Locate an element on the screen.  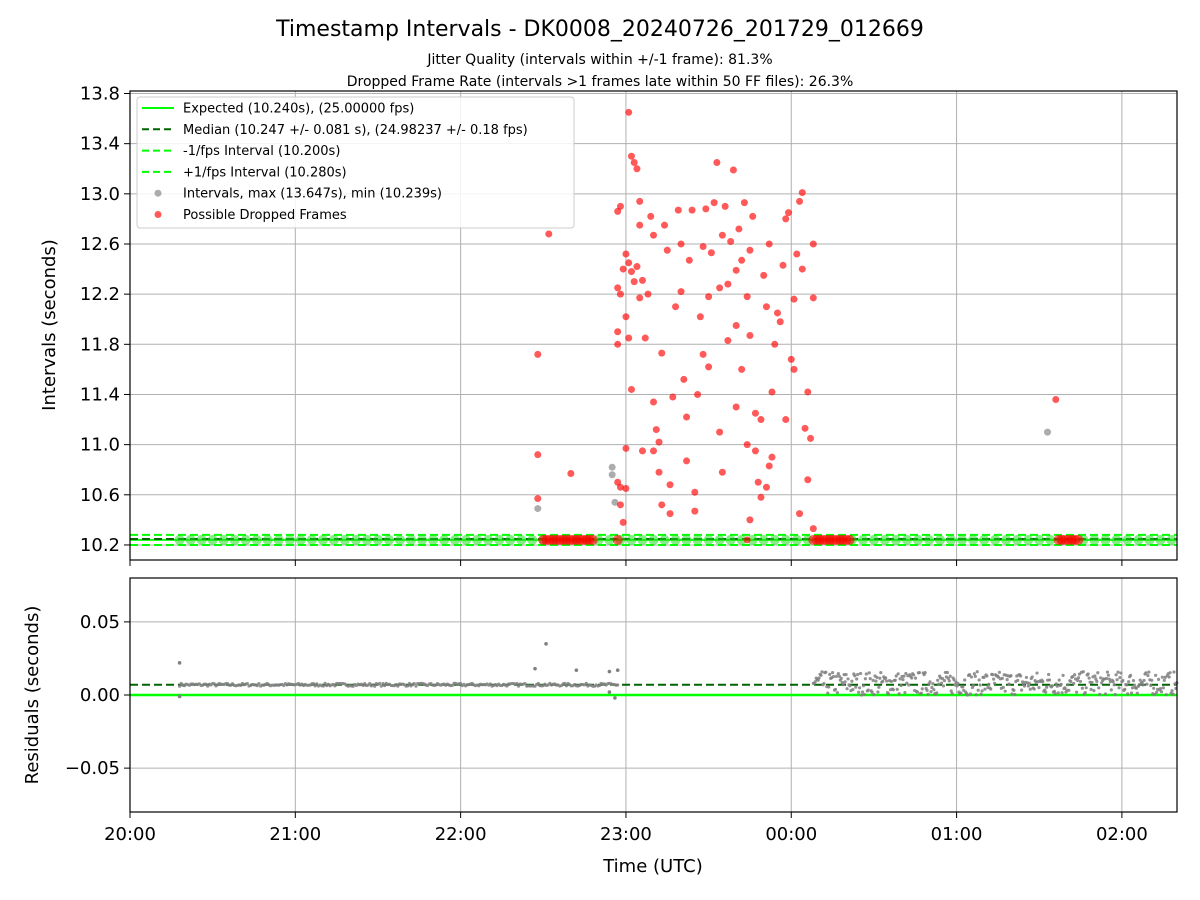
top-y-axis-label: Intervals (seconds) is located at coordinates (49, 325).